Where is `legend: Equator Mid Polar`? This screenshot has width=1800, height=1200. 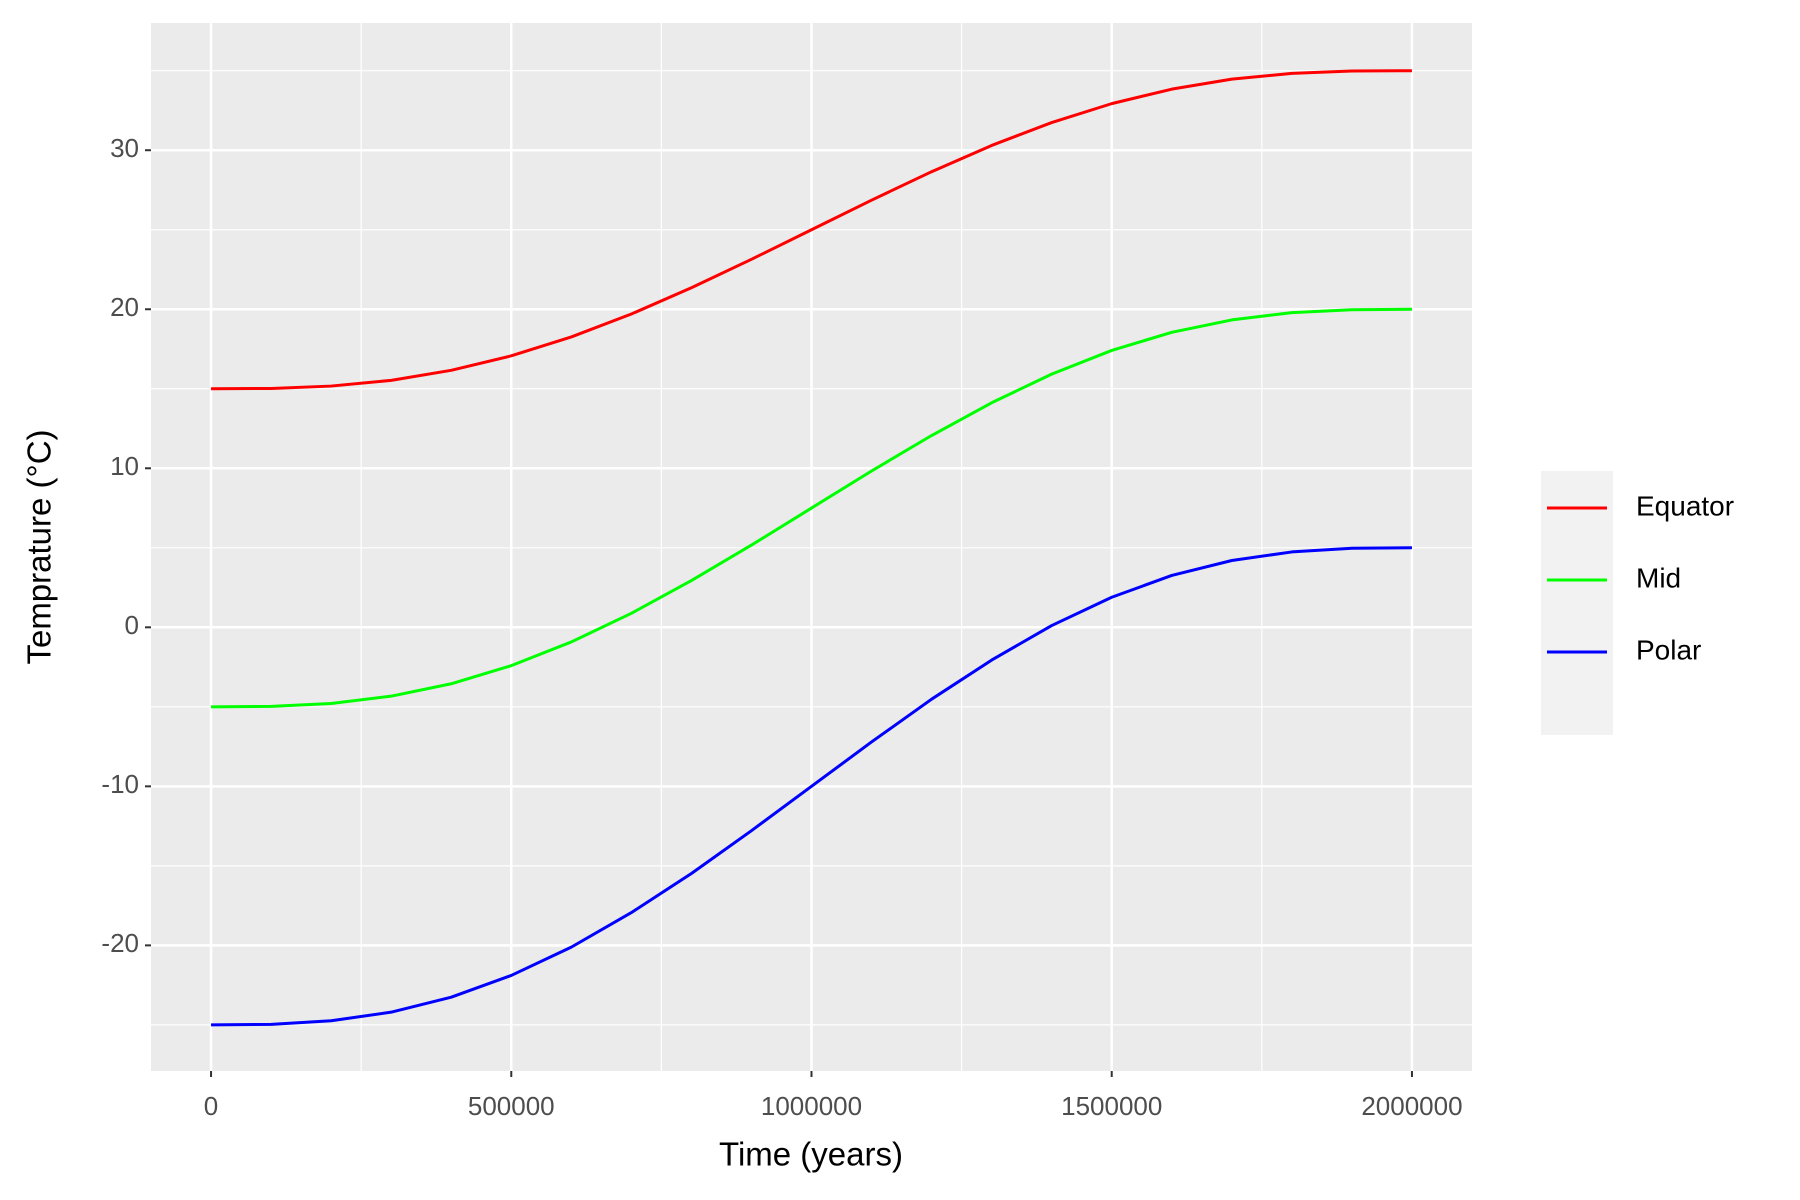 legend: Equator Mid Polar is located at coordinates (1637, 603).